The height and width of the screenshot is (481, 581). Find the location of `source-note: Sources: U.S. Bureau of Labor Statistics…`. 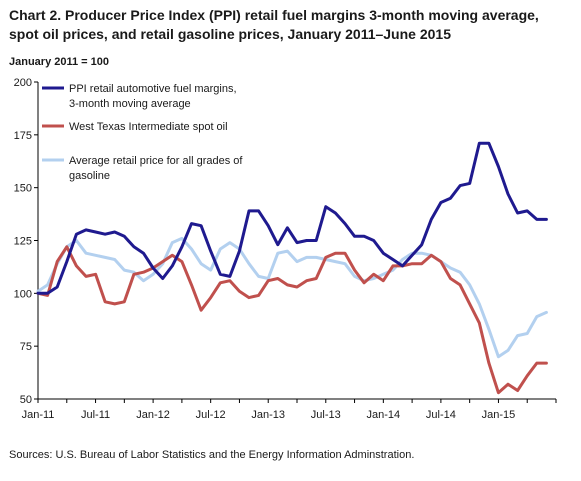

source-note: Sources: U.S. Bureau of Labor Statistics… is located at coordinates (212, 455).